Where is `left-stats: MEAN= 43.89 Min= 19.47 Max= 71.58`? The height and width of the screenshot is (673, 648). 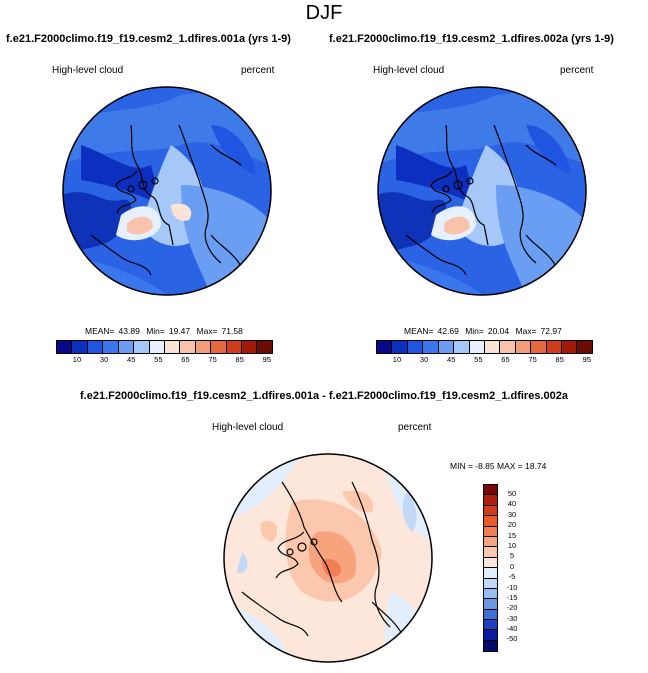
left-stats: MEAN= 43.89 Min= 19.47 Max= 71.58 is located at coordinates (166, 331).